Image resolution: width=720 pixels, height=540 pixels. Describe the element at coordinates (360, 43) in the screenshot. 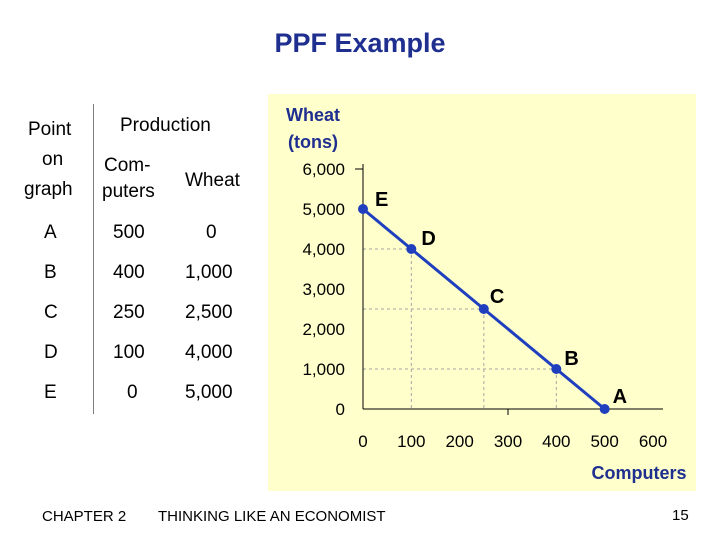

I see `slide-title: PPF Example` at that location.